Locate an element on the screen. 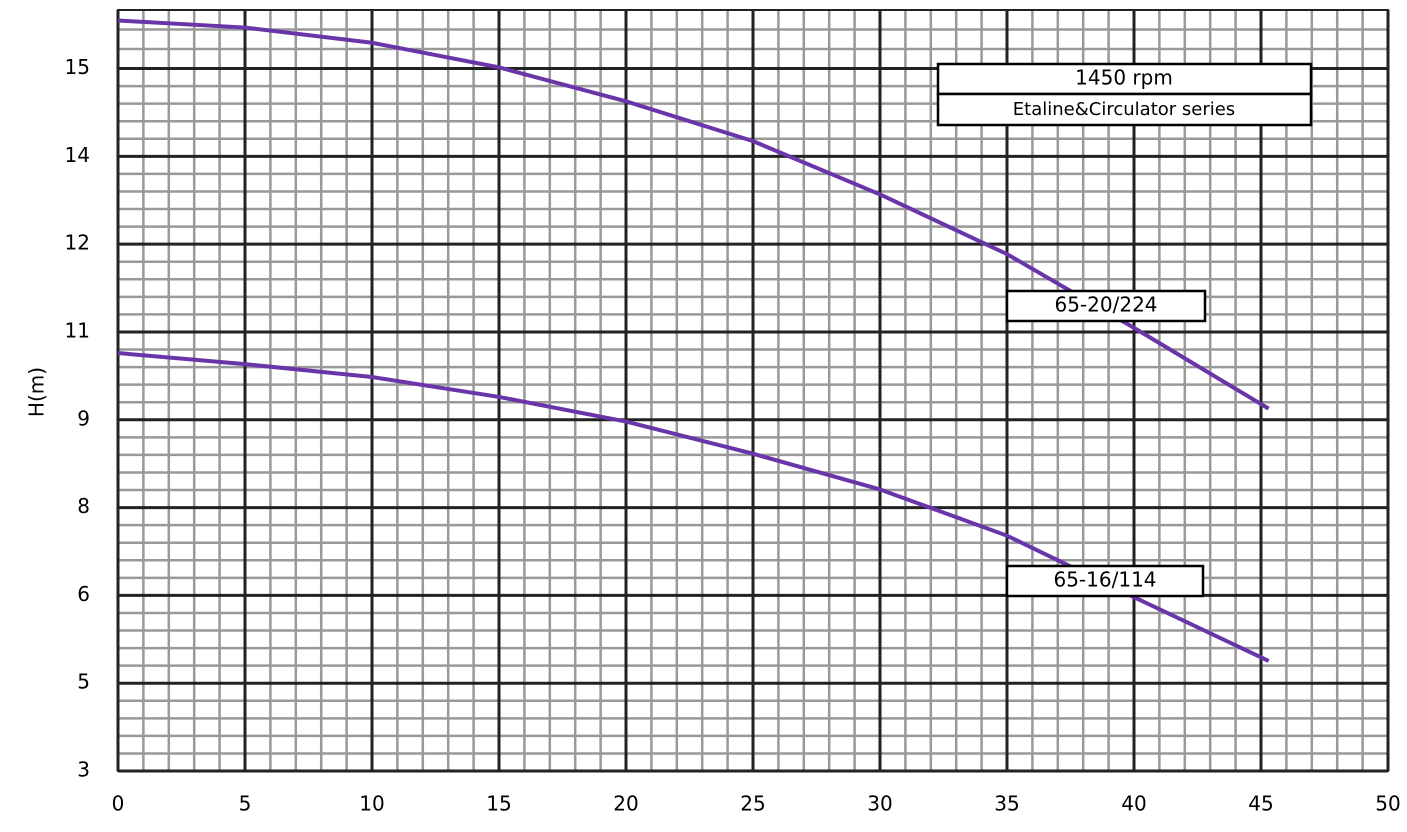 The width and height of the screenshot is (1407, 832). y-tick-label: 9 is located at coordinates (83, 418).